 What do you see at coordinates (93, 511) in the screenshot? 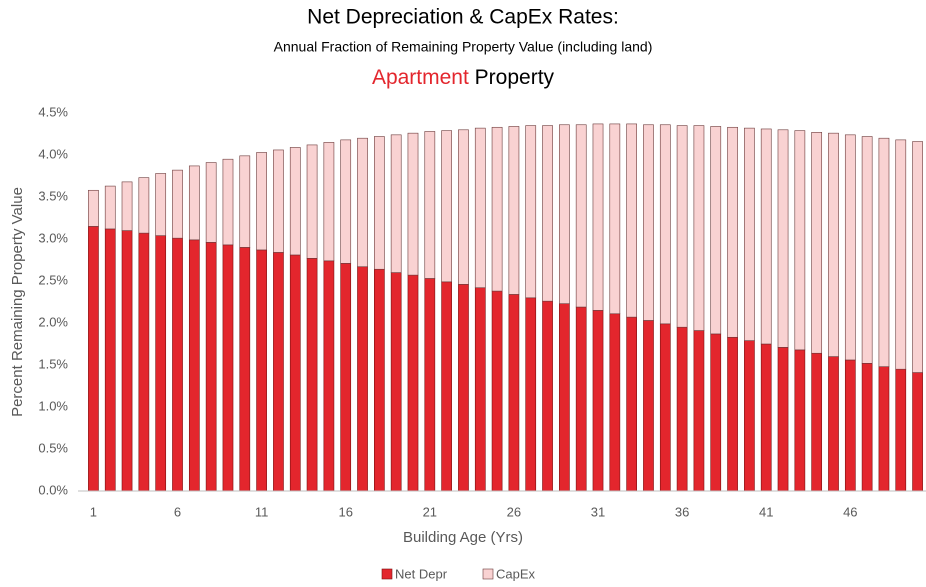
I see `x-tick-label: 1` at bounding box center [93, 511].